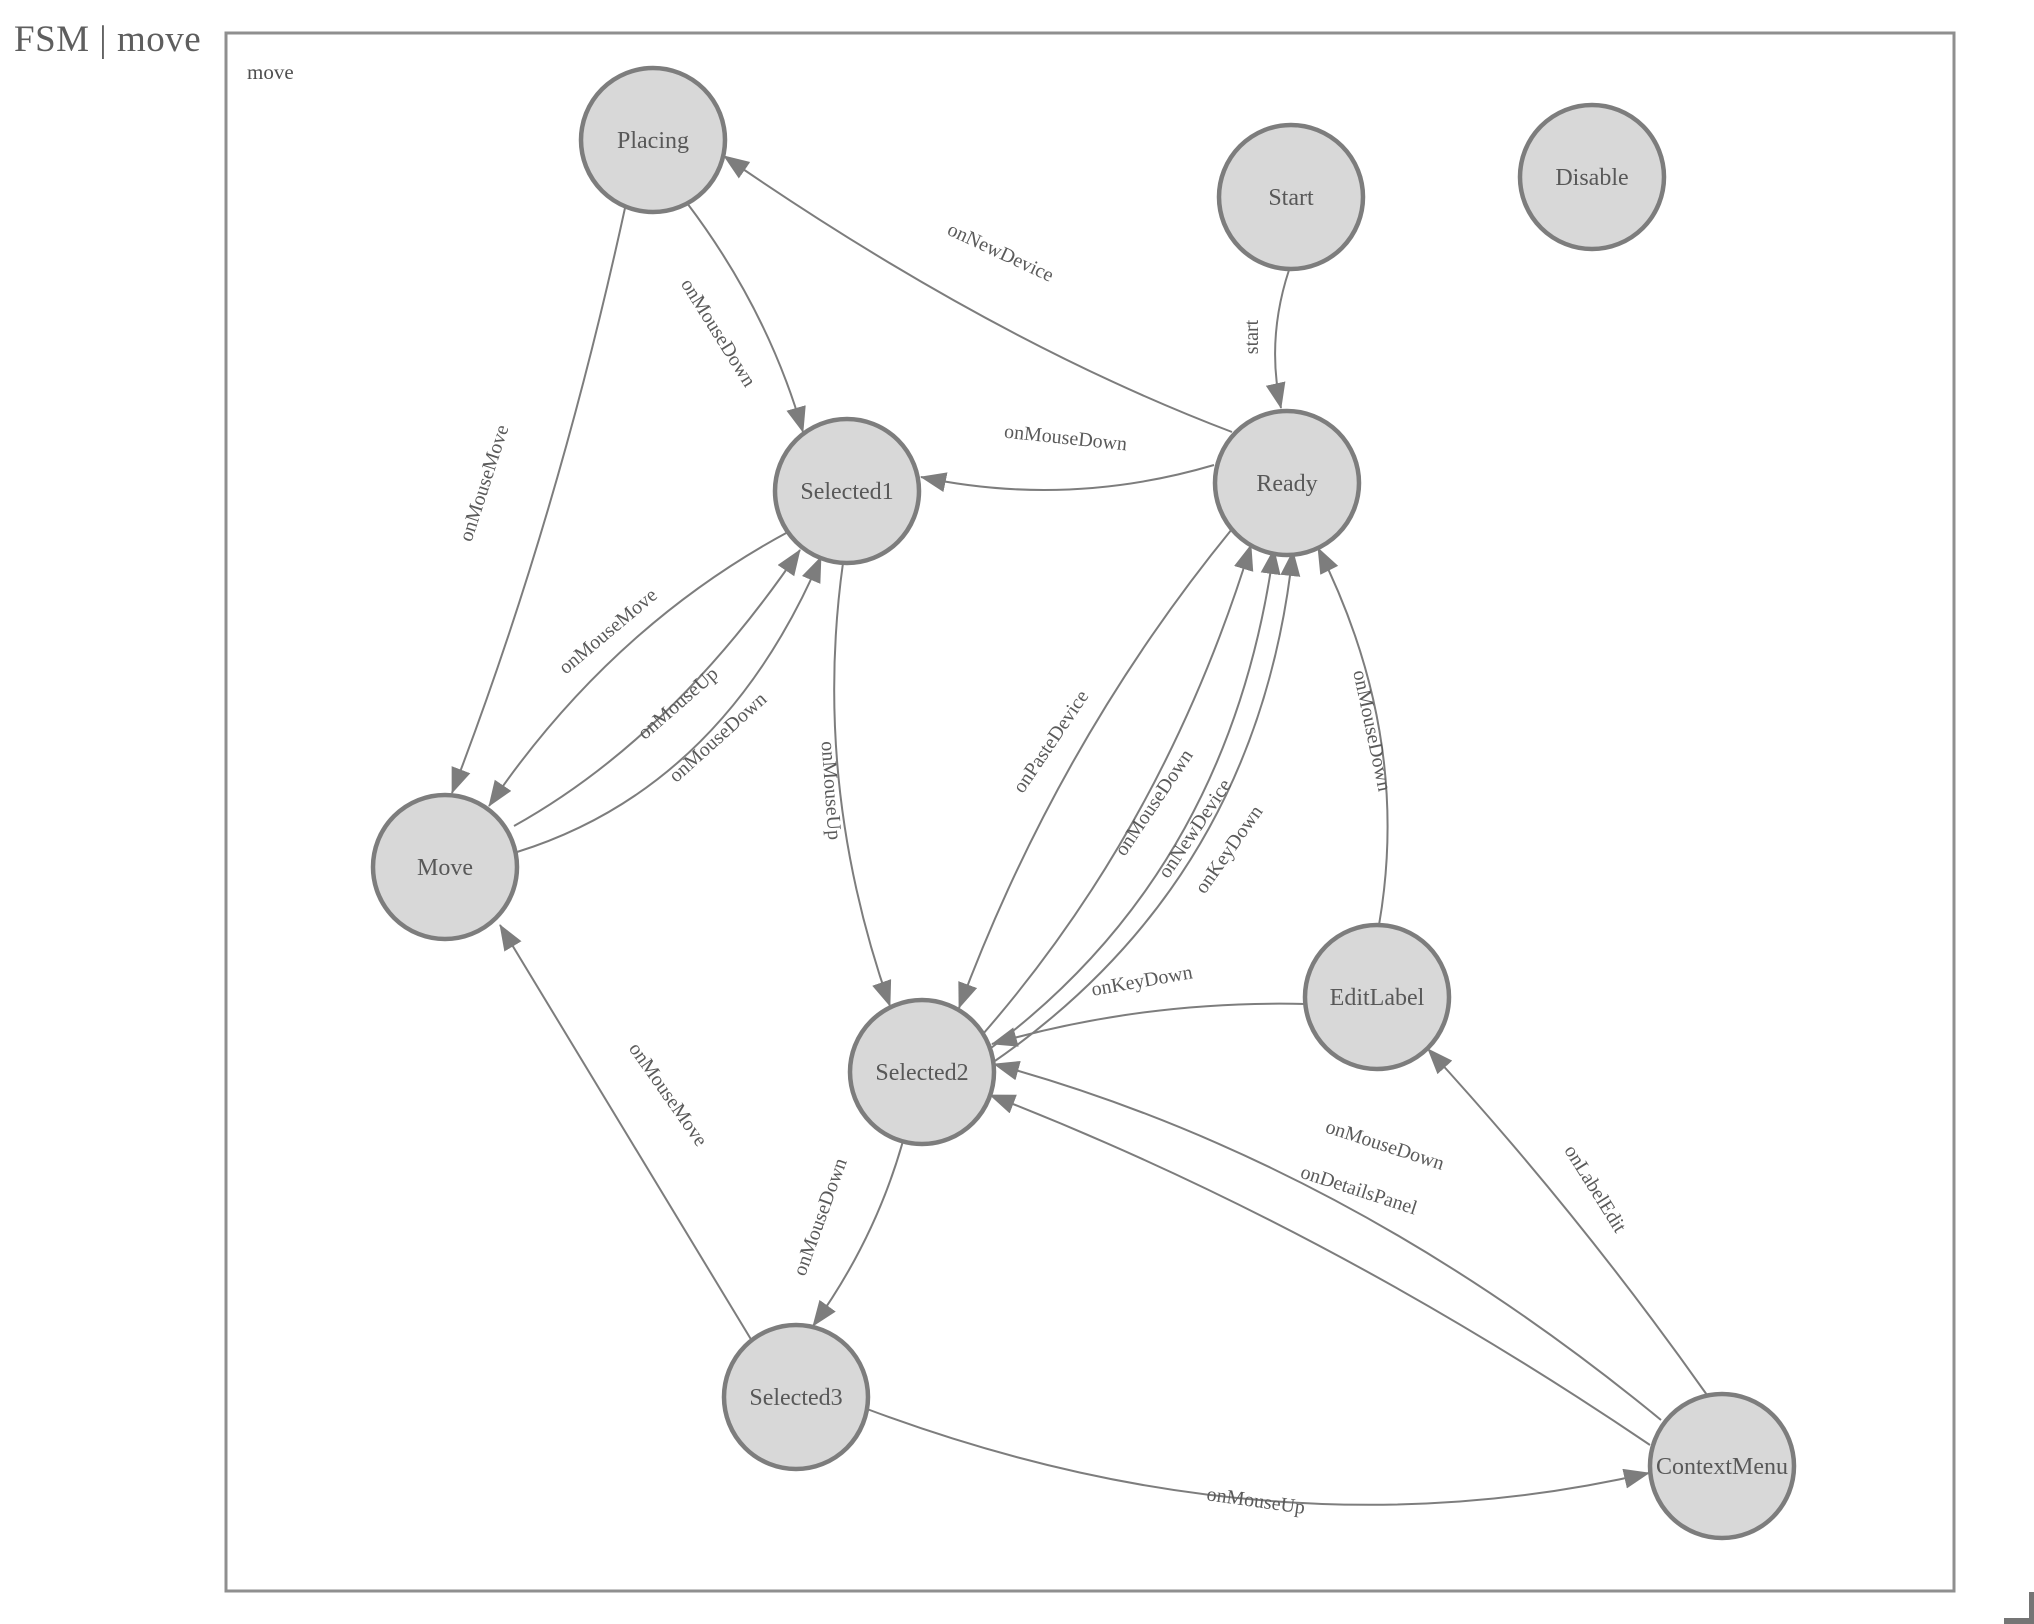  I want to click on transition-label-onmousedown-selected2-selected3: onMouseDown, so click(820, 1216).